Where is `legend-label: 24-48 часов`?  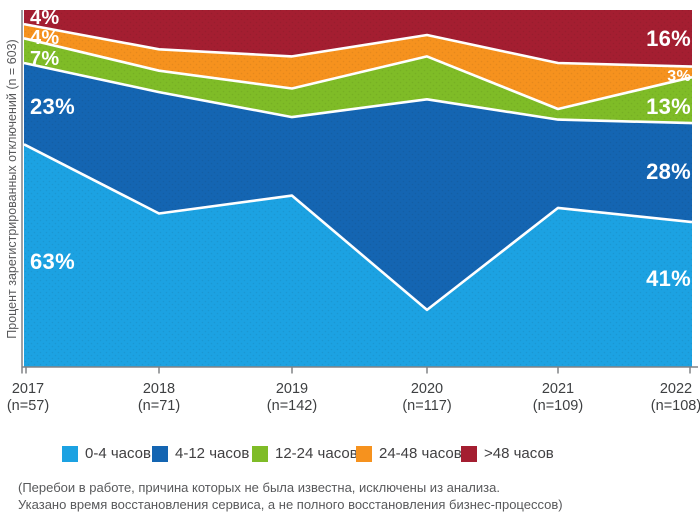
legend-label: 24-48 часов is located at coordinates (420, 453).